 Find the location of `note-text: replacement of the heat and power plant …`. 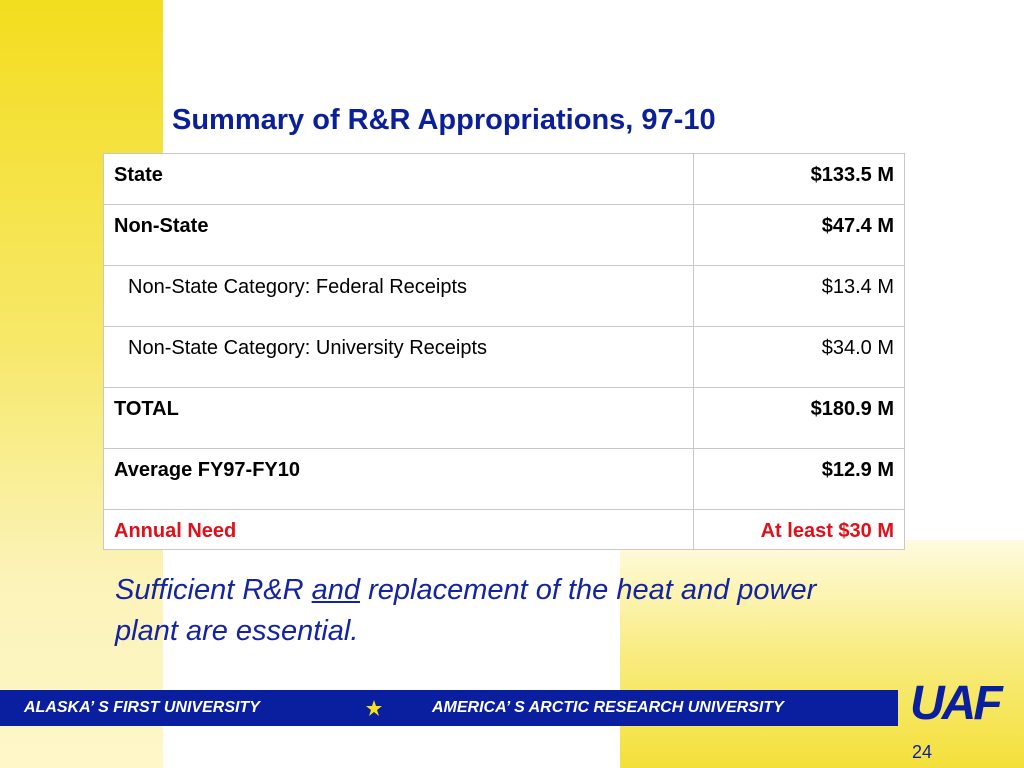

note-text: replacement of the heat and power plant … is located at coordinates (466, 610).